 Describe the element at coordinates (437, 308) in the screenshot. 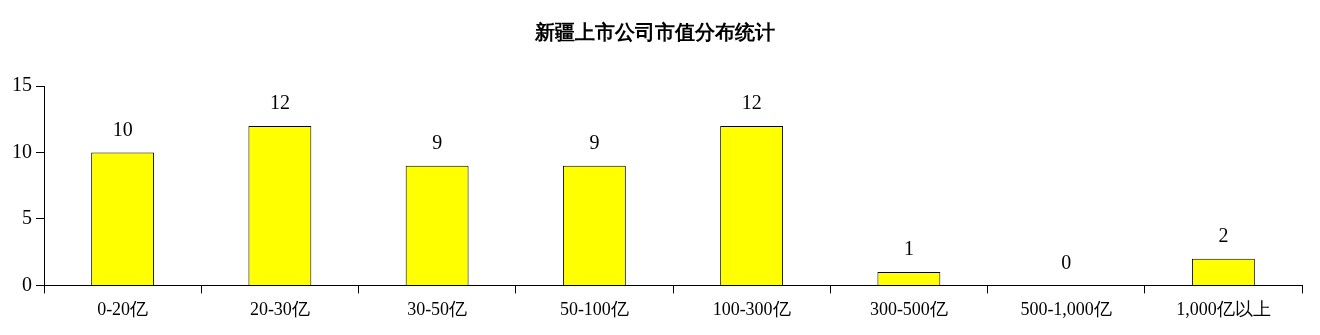

I see `x-tick-label: 30-50亿` at that location.